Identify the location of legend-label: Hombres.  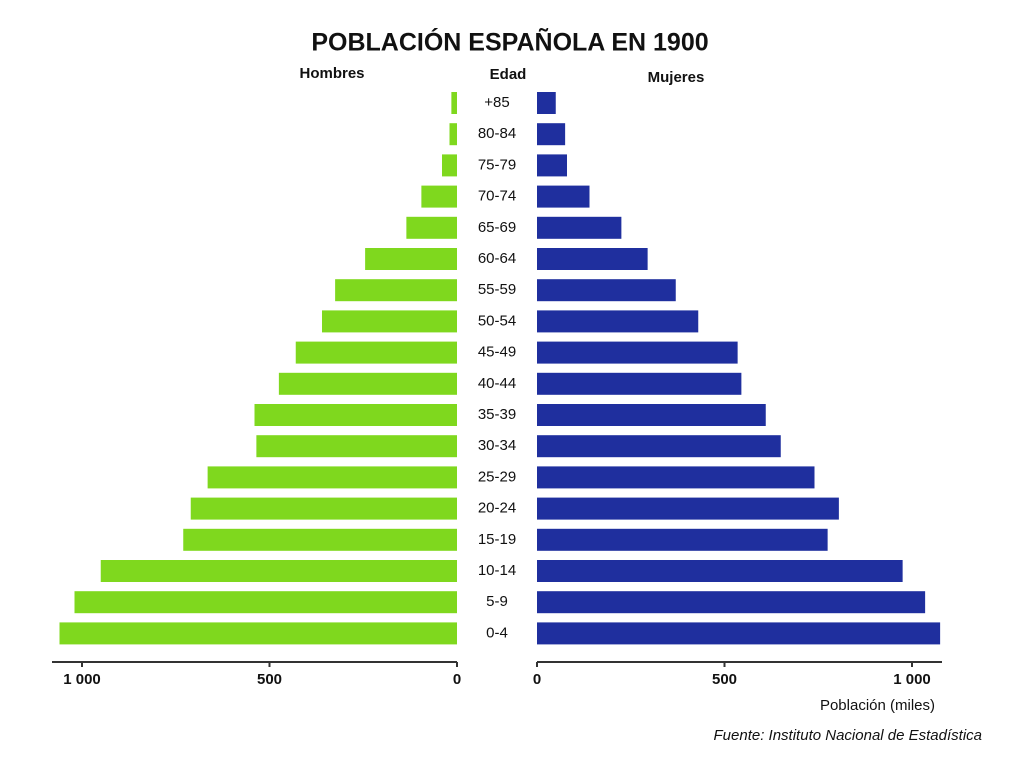
(331, 73).